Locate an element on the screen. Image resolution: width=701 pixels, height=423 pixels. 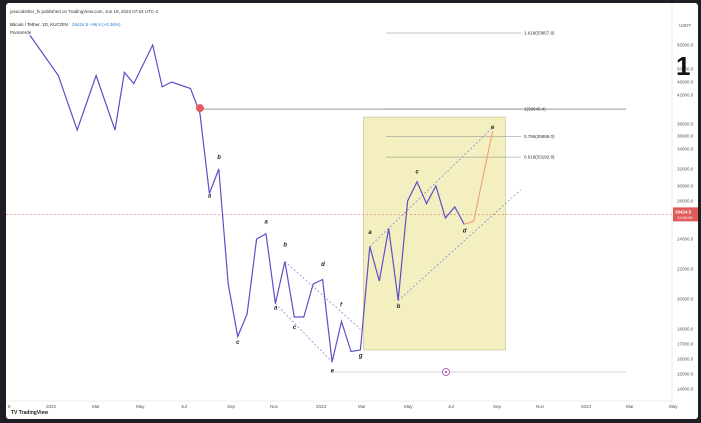
price-info: 26424.5 +96.5 (+0.36%) is located at coordinates (96, 24).